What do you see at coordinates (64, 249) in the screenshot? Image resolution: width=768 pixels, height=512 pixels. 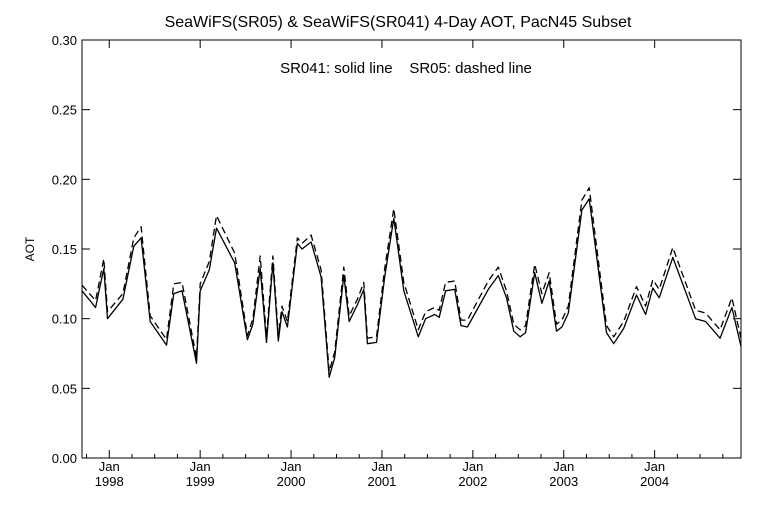 I see `y-tick-label: 0.15` at bounding box center [64, 249].